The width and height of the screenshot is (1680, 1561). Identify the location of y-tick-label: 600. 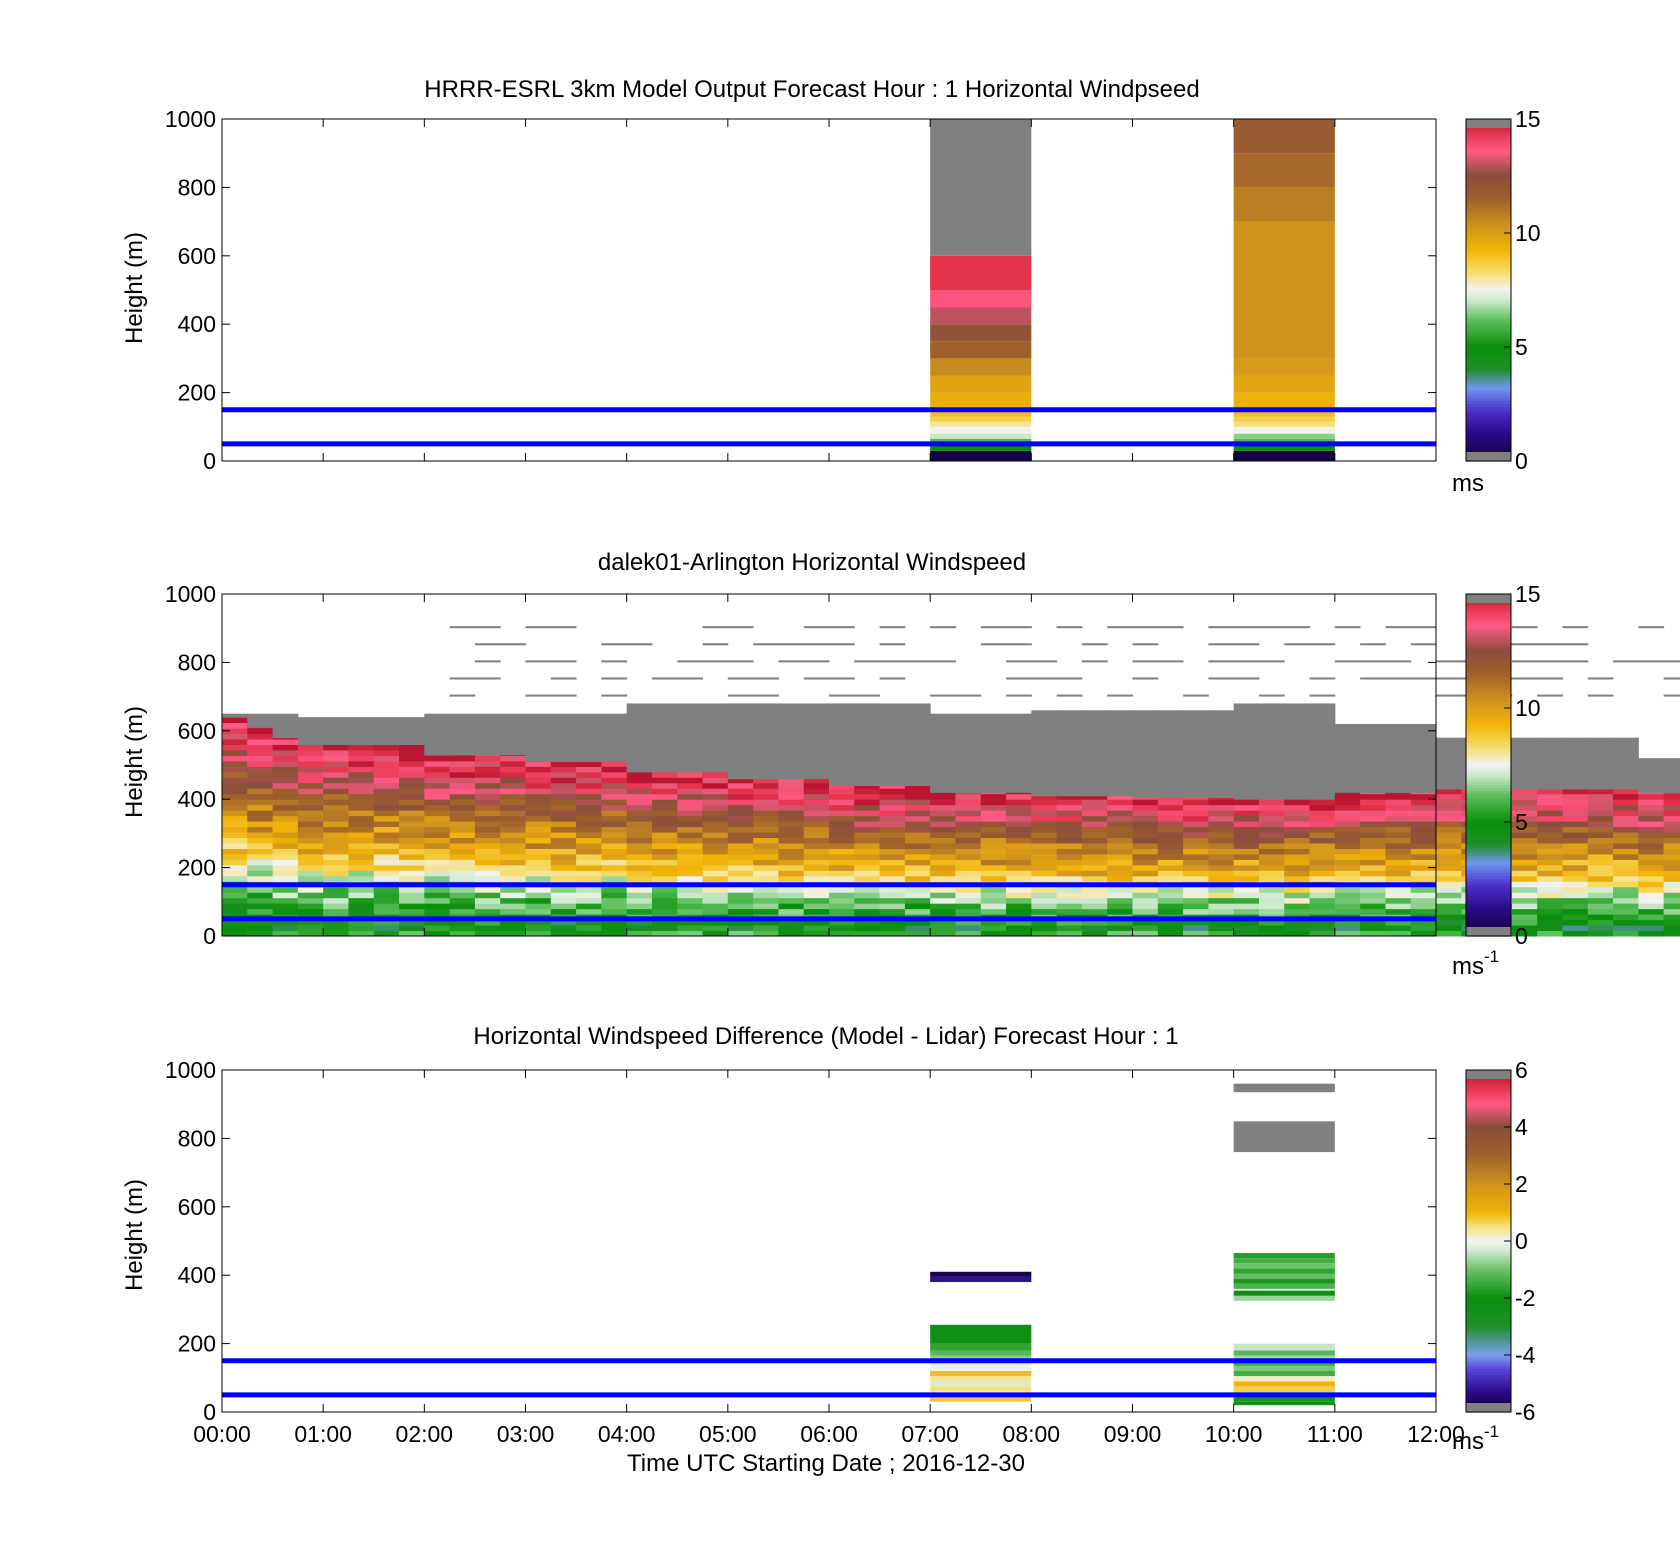
(197, 1207).